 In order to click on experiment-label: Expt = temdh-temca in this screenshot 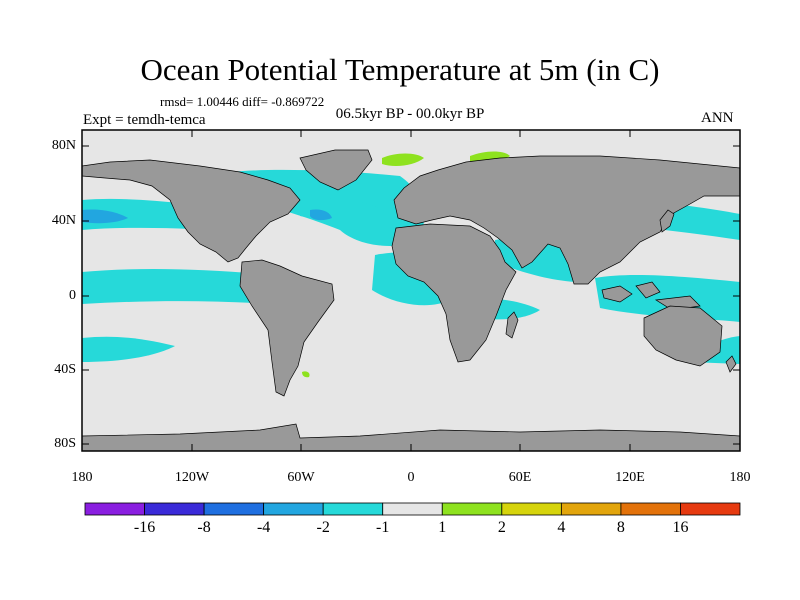, I will do `click(144, 120)`.